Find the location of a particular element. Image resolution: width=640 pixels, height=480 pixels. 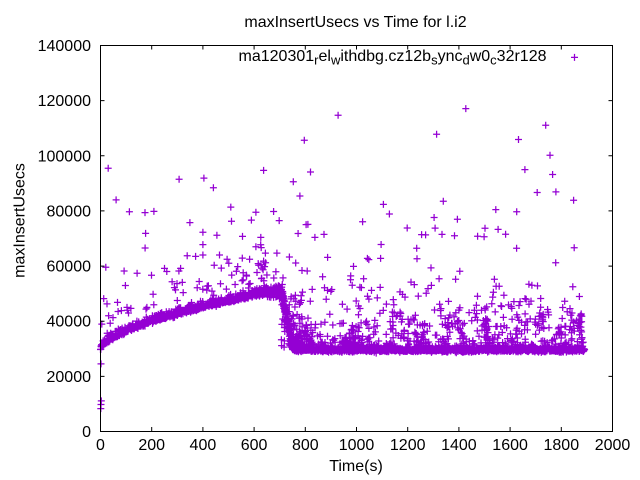

svg-text: 600 is located at coordinates (254, 445).